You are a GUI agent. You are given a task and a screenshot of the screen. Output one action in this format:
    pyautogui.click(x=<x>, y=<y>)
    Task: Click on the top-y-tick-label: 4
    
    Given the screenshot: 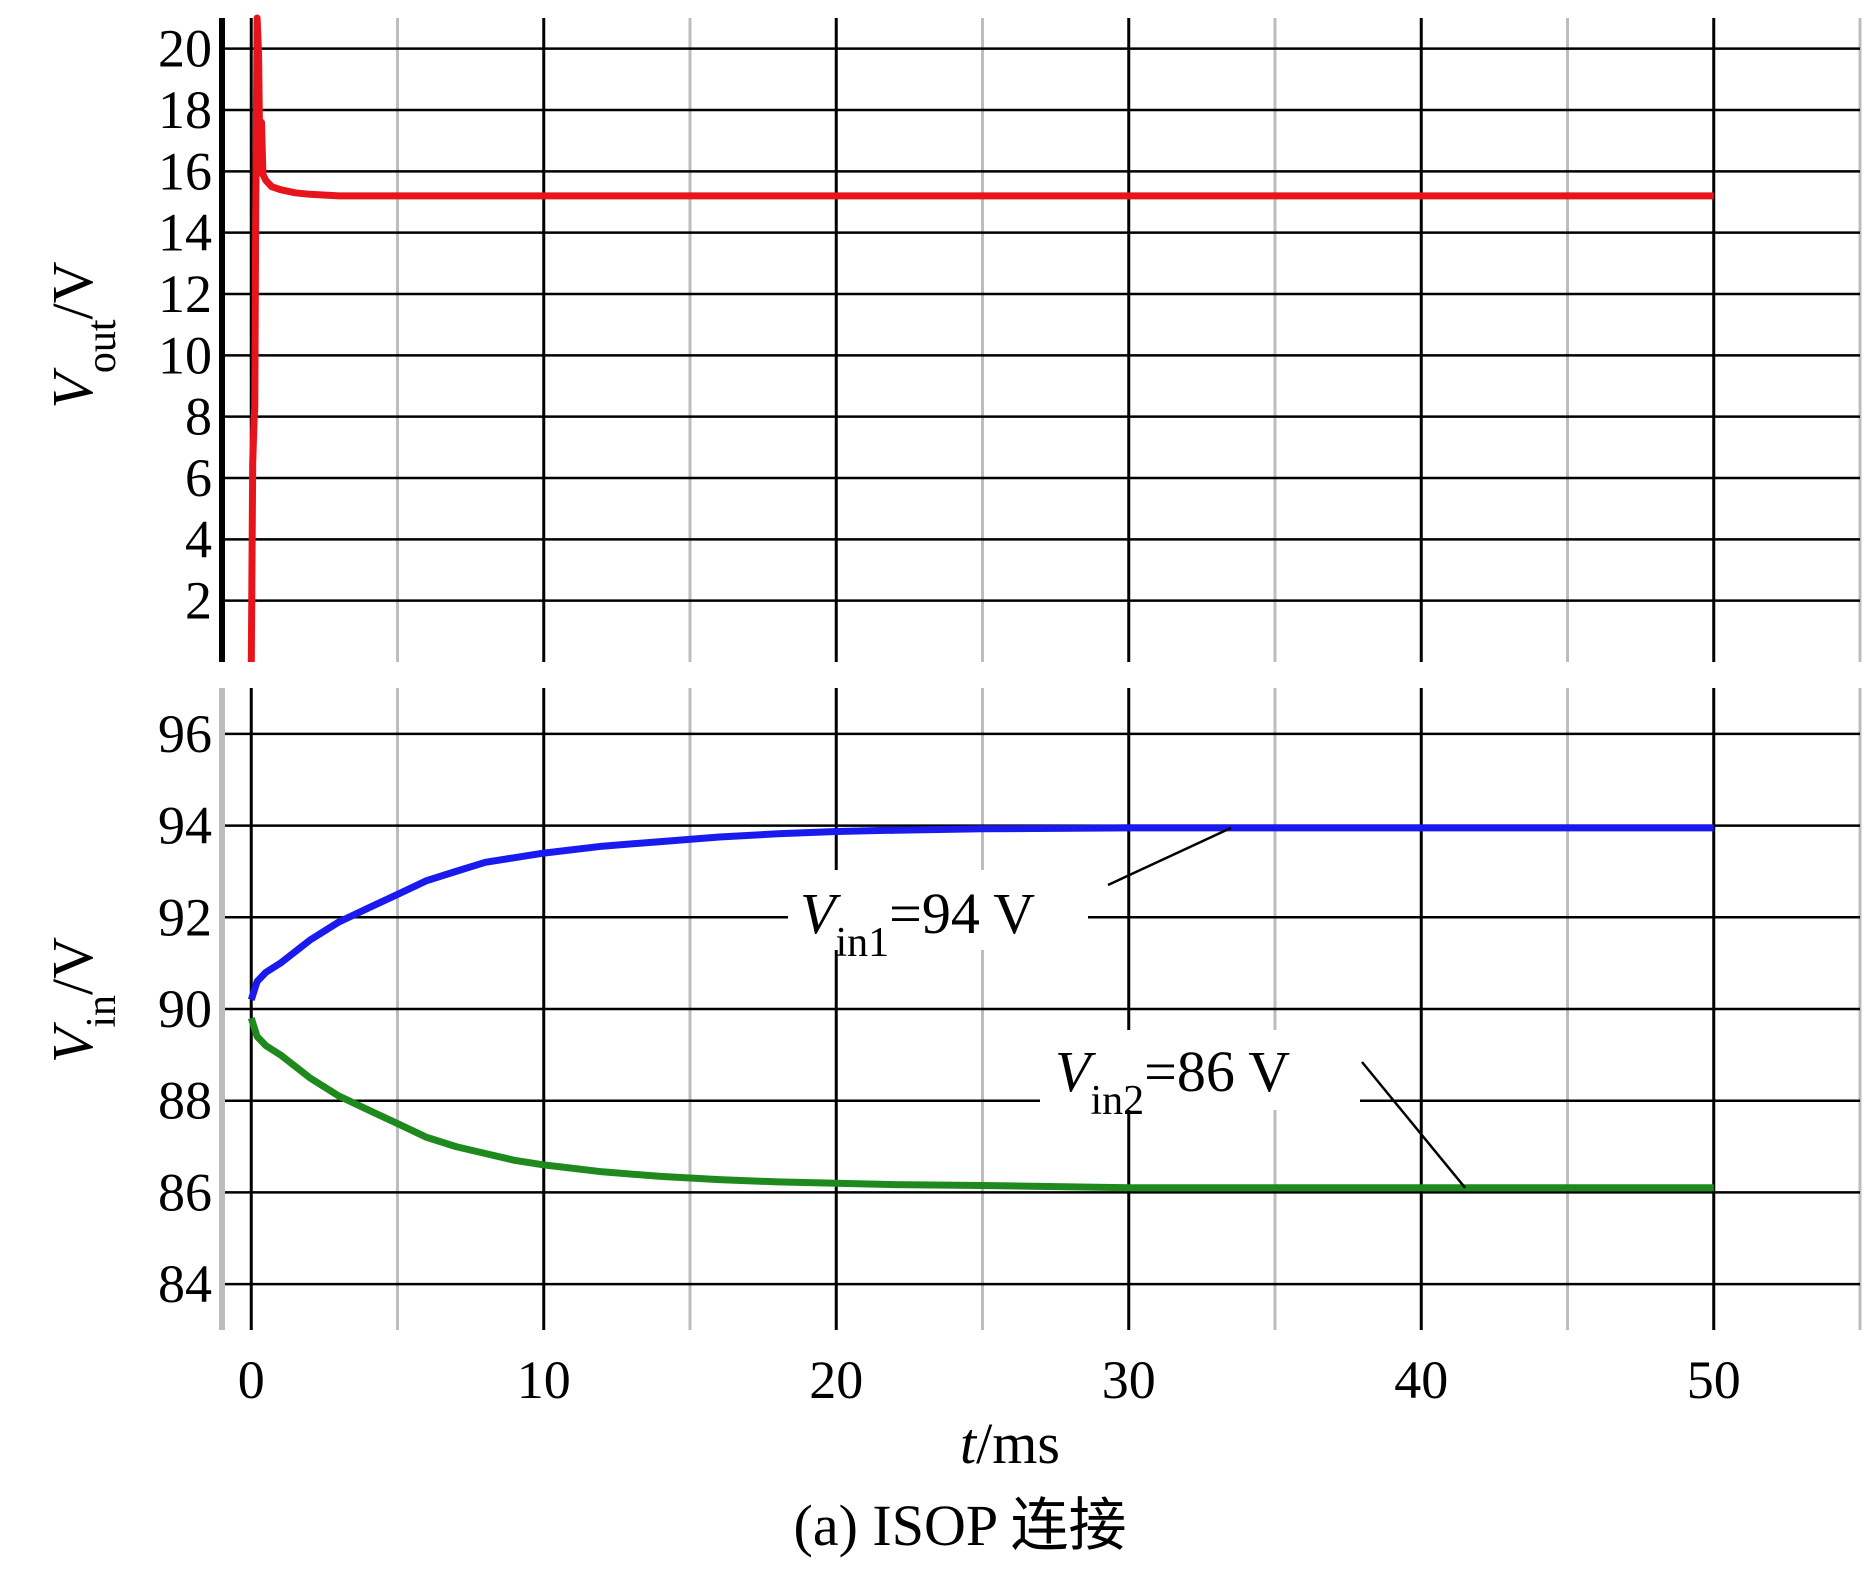 What is the action you would take?
    pyautogui.click(x=198, y=539)
    